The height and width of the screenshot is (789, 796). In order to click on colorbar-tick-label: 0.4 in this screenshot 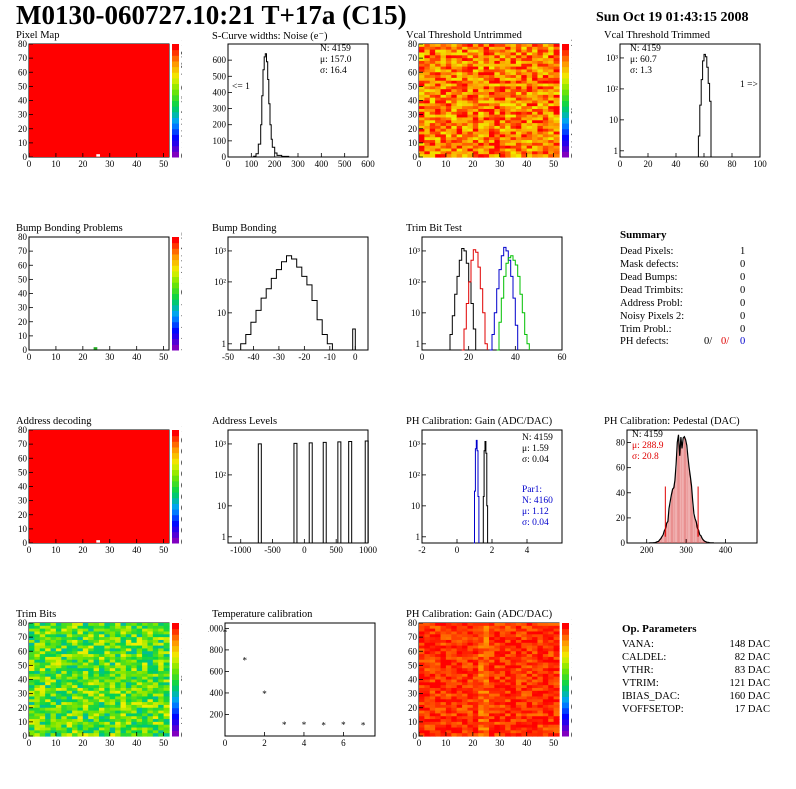, I will do `click(181, 497)`.